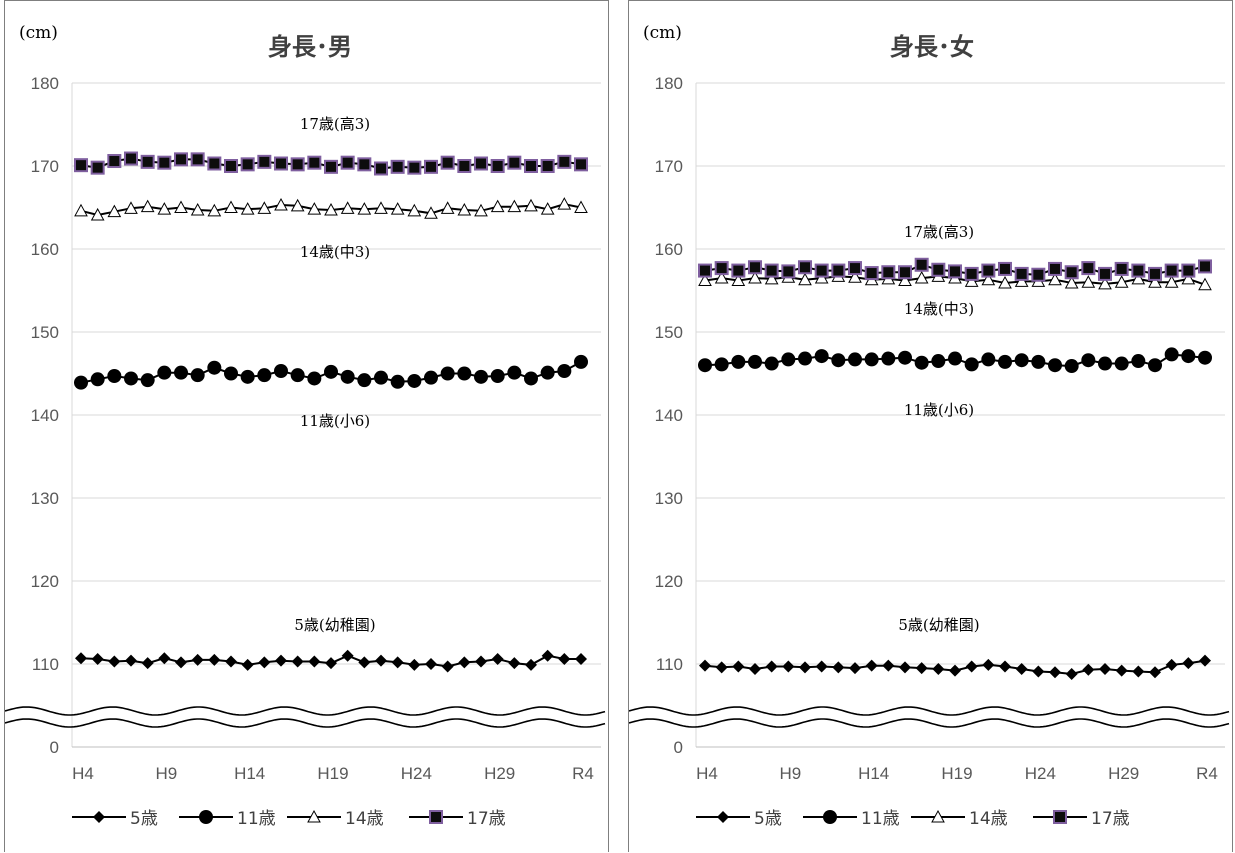  What do you see at coordinates (1207, 773) in the screenshot?
I see `x-tick-label: R4` at bounding box center [1207, 773].